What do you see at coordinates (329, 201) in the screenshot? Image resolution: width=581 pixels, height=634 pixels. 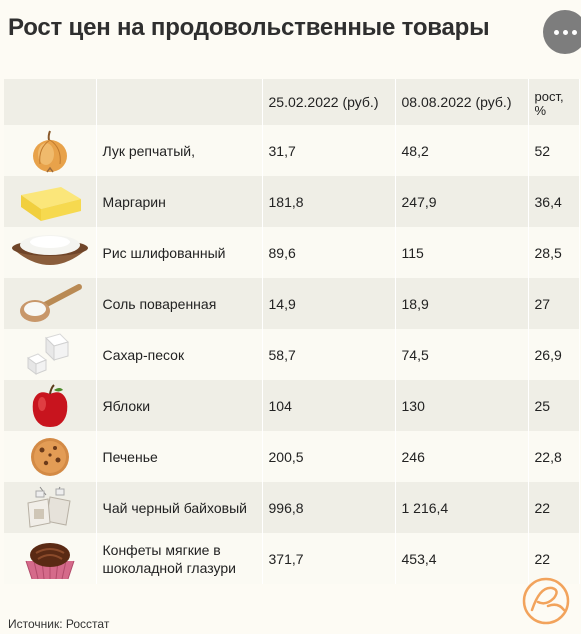 I see `price-date1: 181,8` at bounding box center [329, 201].